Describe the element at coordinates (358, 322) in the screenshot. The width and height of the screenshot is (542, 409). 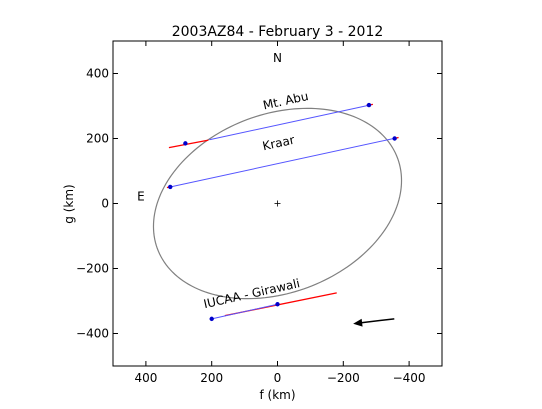
I see `motion-arrow-head` at that location.